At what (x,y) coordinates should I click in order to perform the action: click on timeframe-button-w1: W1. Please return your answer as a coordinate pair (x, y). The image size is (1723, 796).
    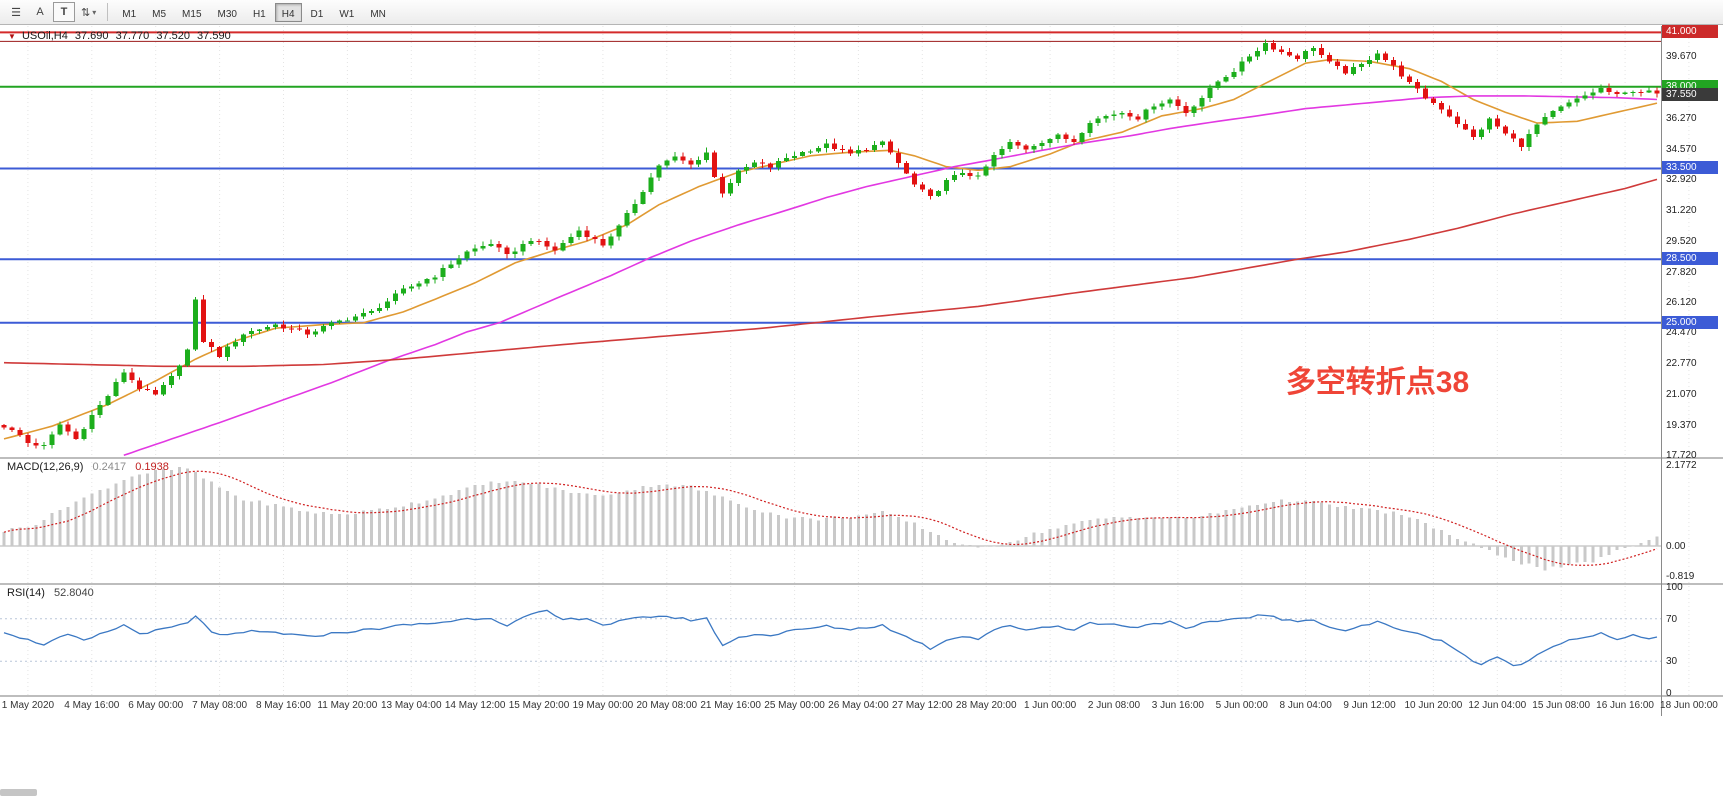
    Looking at the image, I should click on (346, 12).